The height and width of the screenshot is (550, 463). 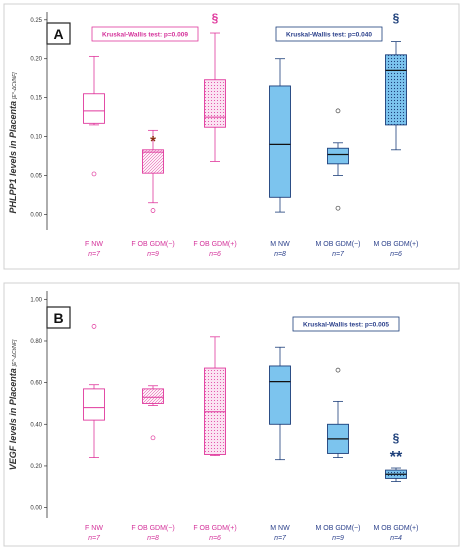 What do you see at coordinates (38, 404) in the screenshot?
I see `panel-b-y-ticks: 0.00 0.20 0.40 0.60 0.80 1.00` at bounding box center [38, 404].